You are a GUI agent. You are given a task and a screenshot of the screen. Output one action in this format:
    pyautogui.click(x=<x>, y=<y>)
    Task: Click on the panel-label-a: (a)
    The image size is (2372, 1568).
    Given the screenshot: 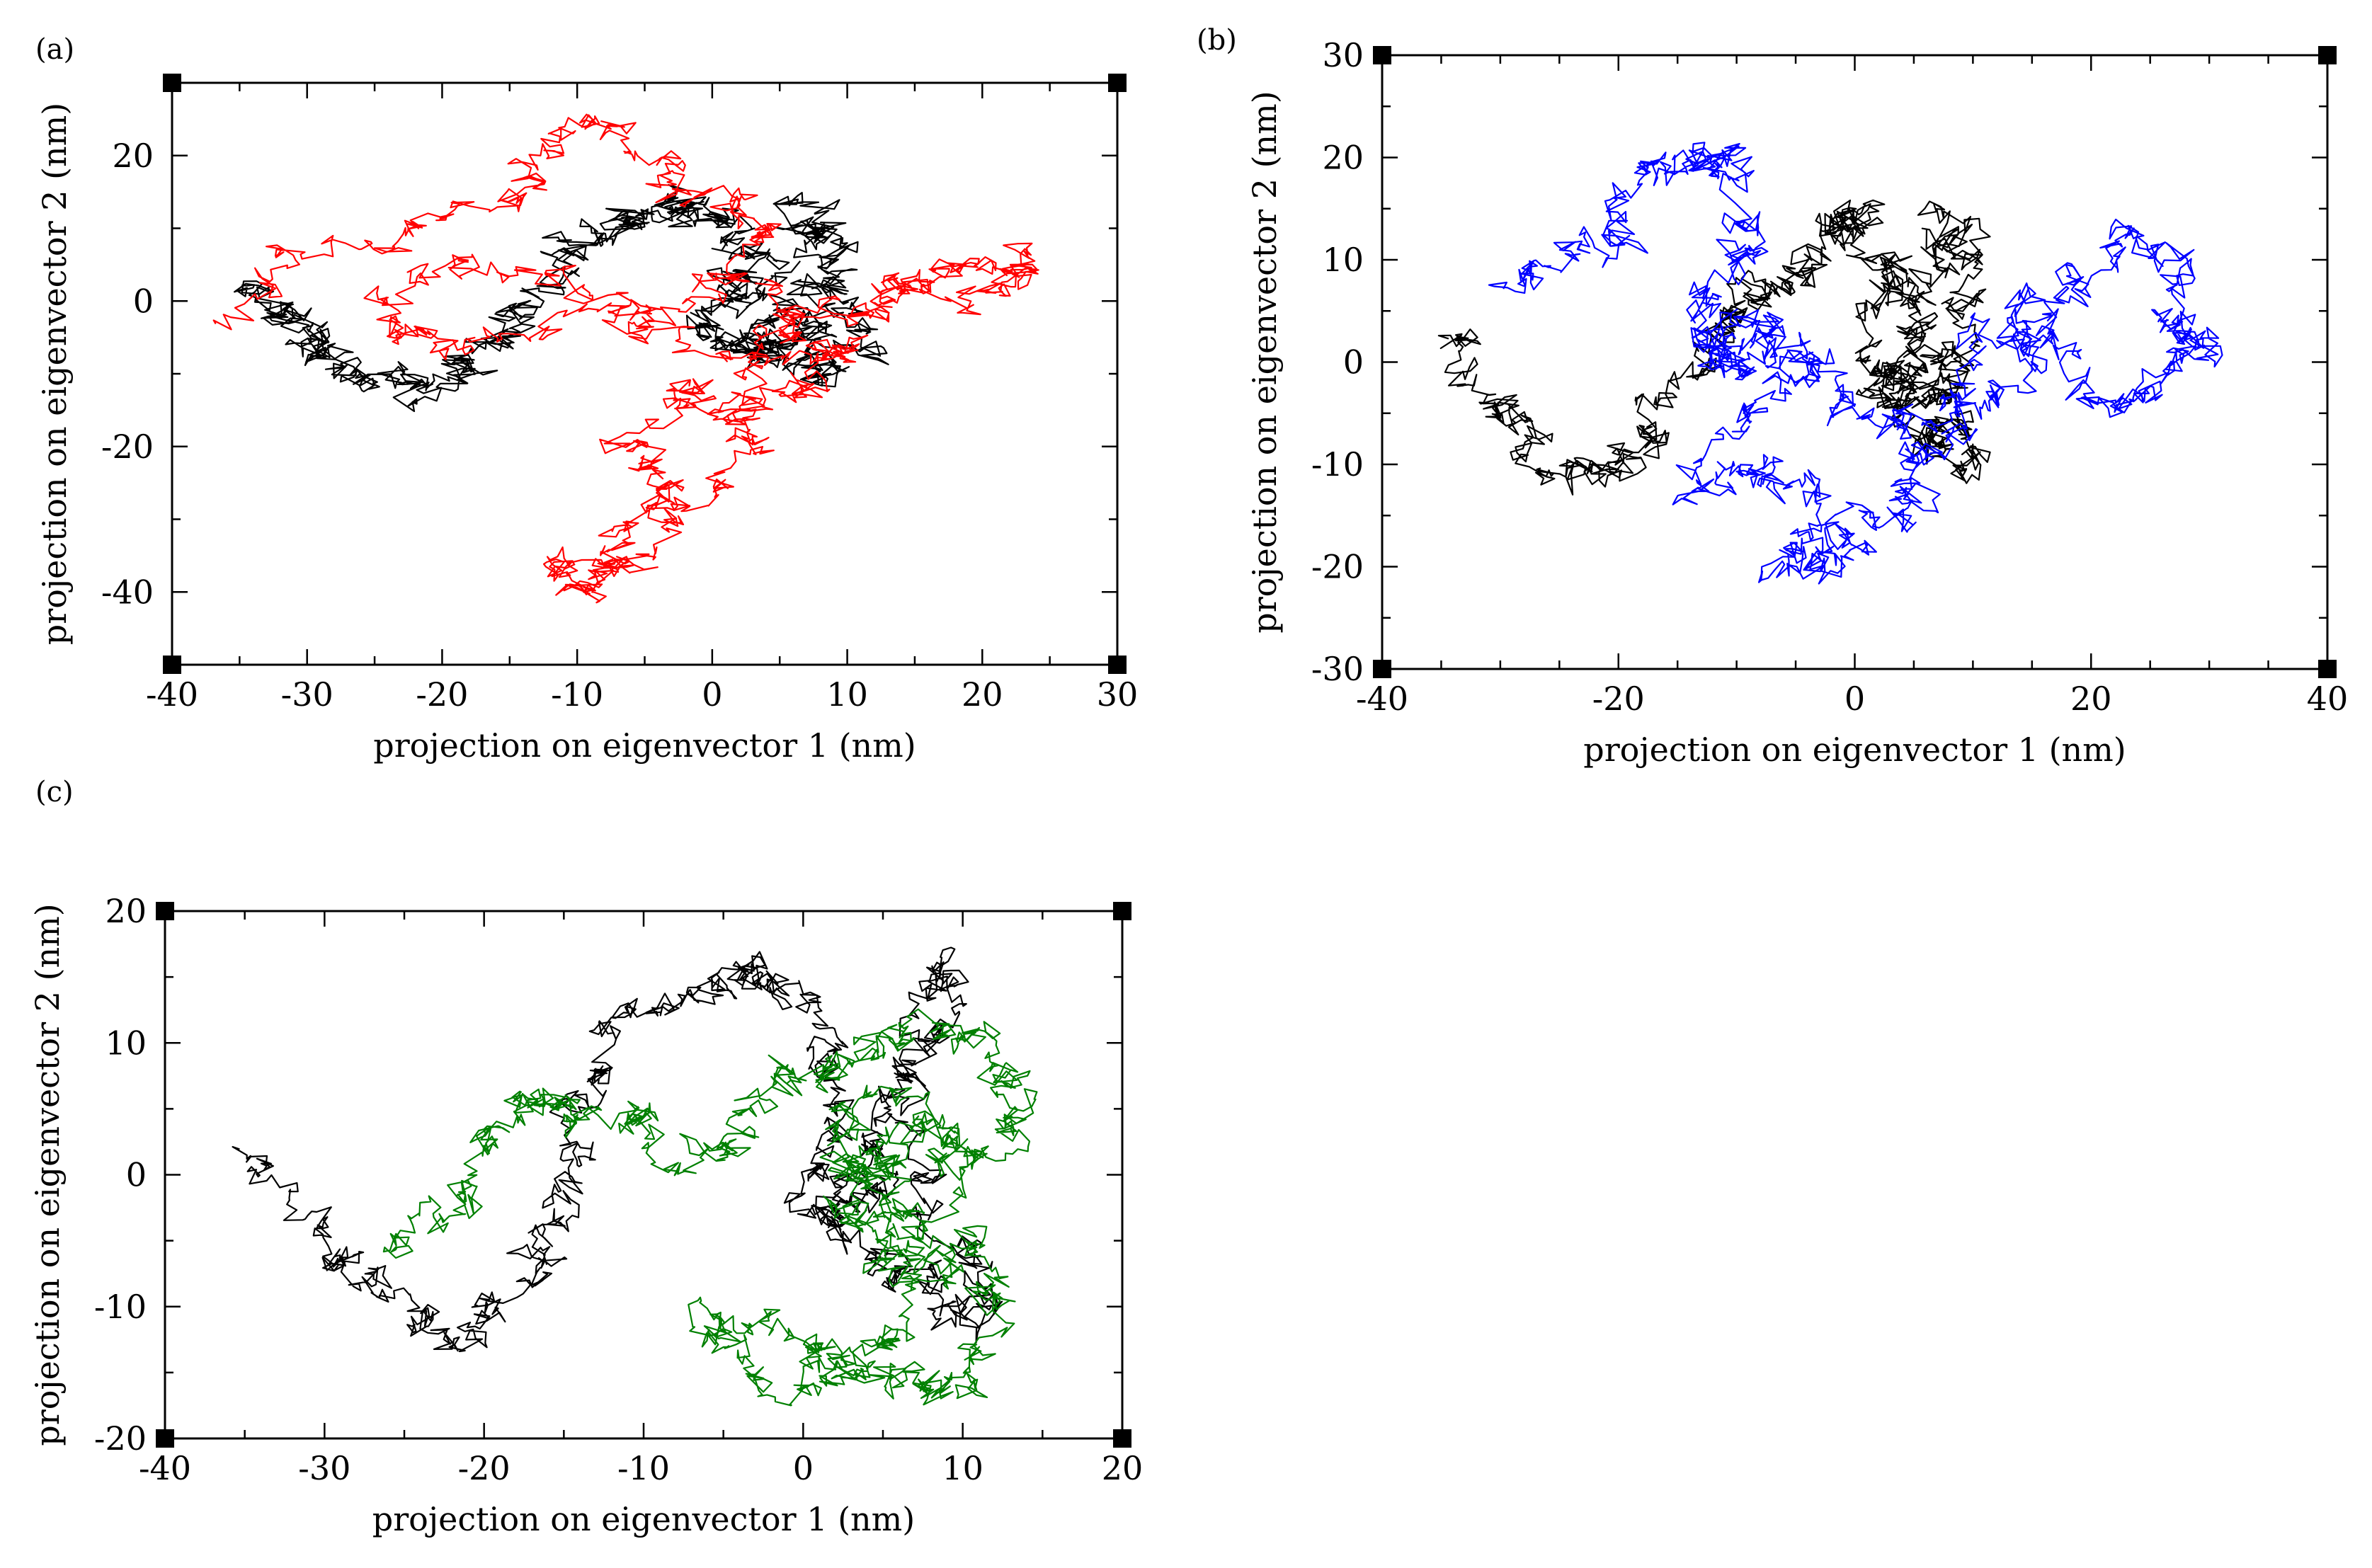 What is the action you would take?
    pyautogui.click(x=54, y=49)
    